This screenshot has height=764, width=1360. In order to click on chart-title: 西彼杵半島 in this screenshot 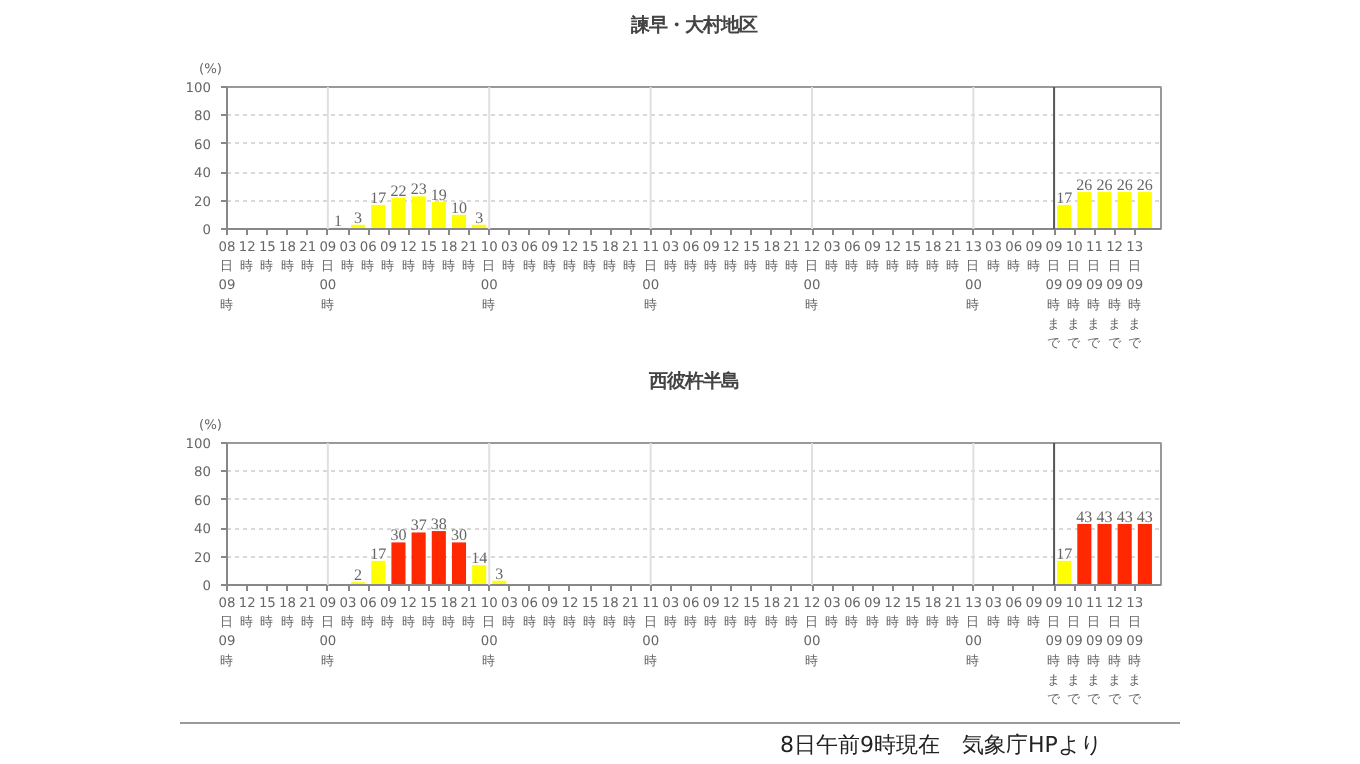, I will do `click(693, 382)`.